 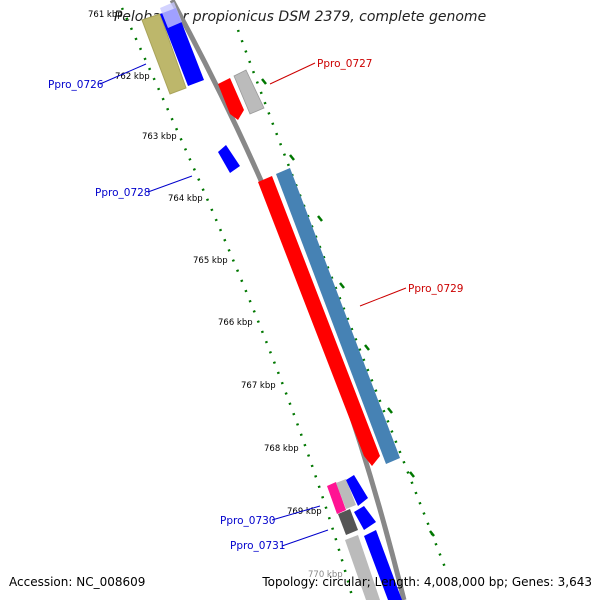 I want to click on gene-ppro-0730-arrow, so click(x=365, y=518).